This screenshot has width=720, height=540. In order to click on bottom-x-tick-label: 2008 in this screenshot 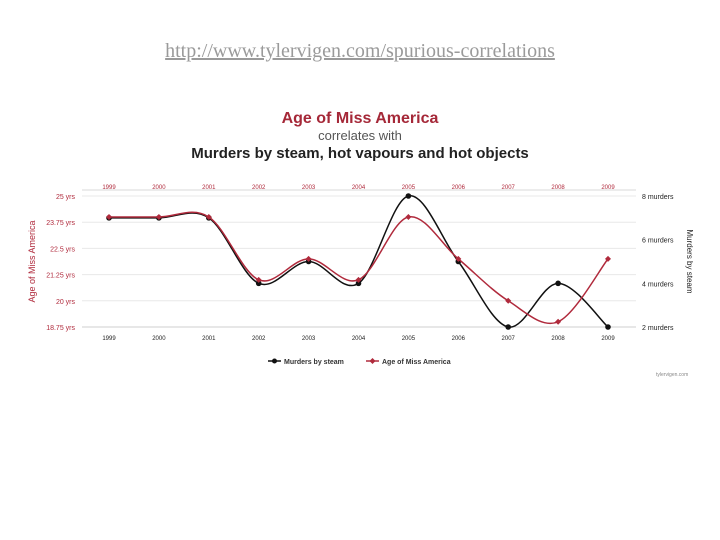, I will do `click(558, 339)`.